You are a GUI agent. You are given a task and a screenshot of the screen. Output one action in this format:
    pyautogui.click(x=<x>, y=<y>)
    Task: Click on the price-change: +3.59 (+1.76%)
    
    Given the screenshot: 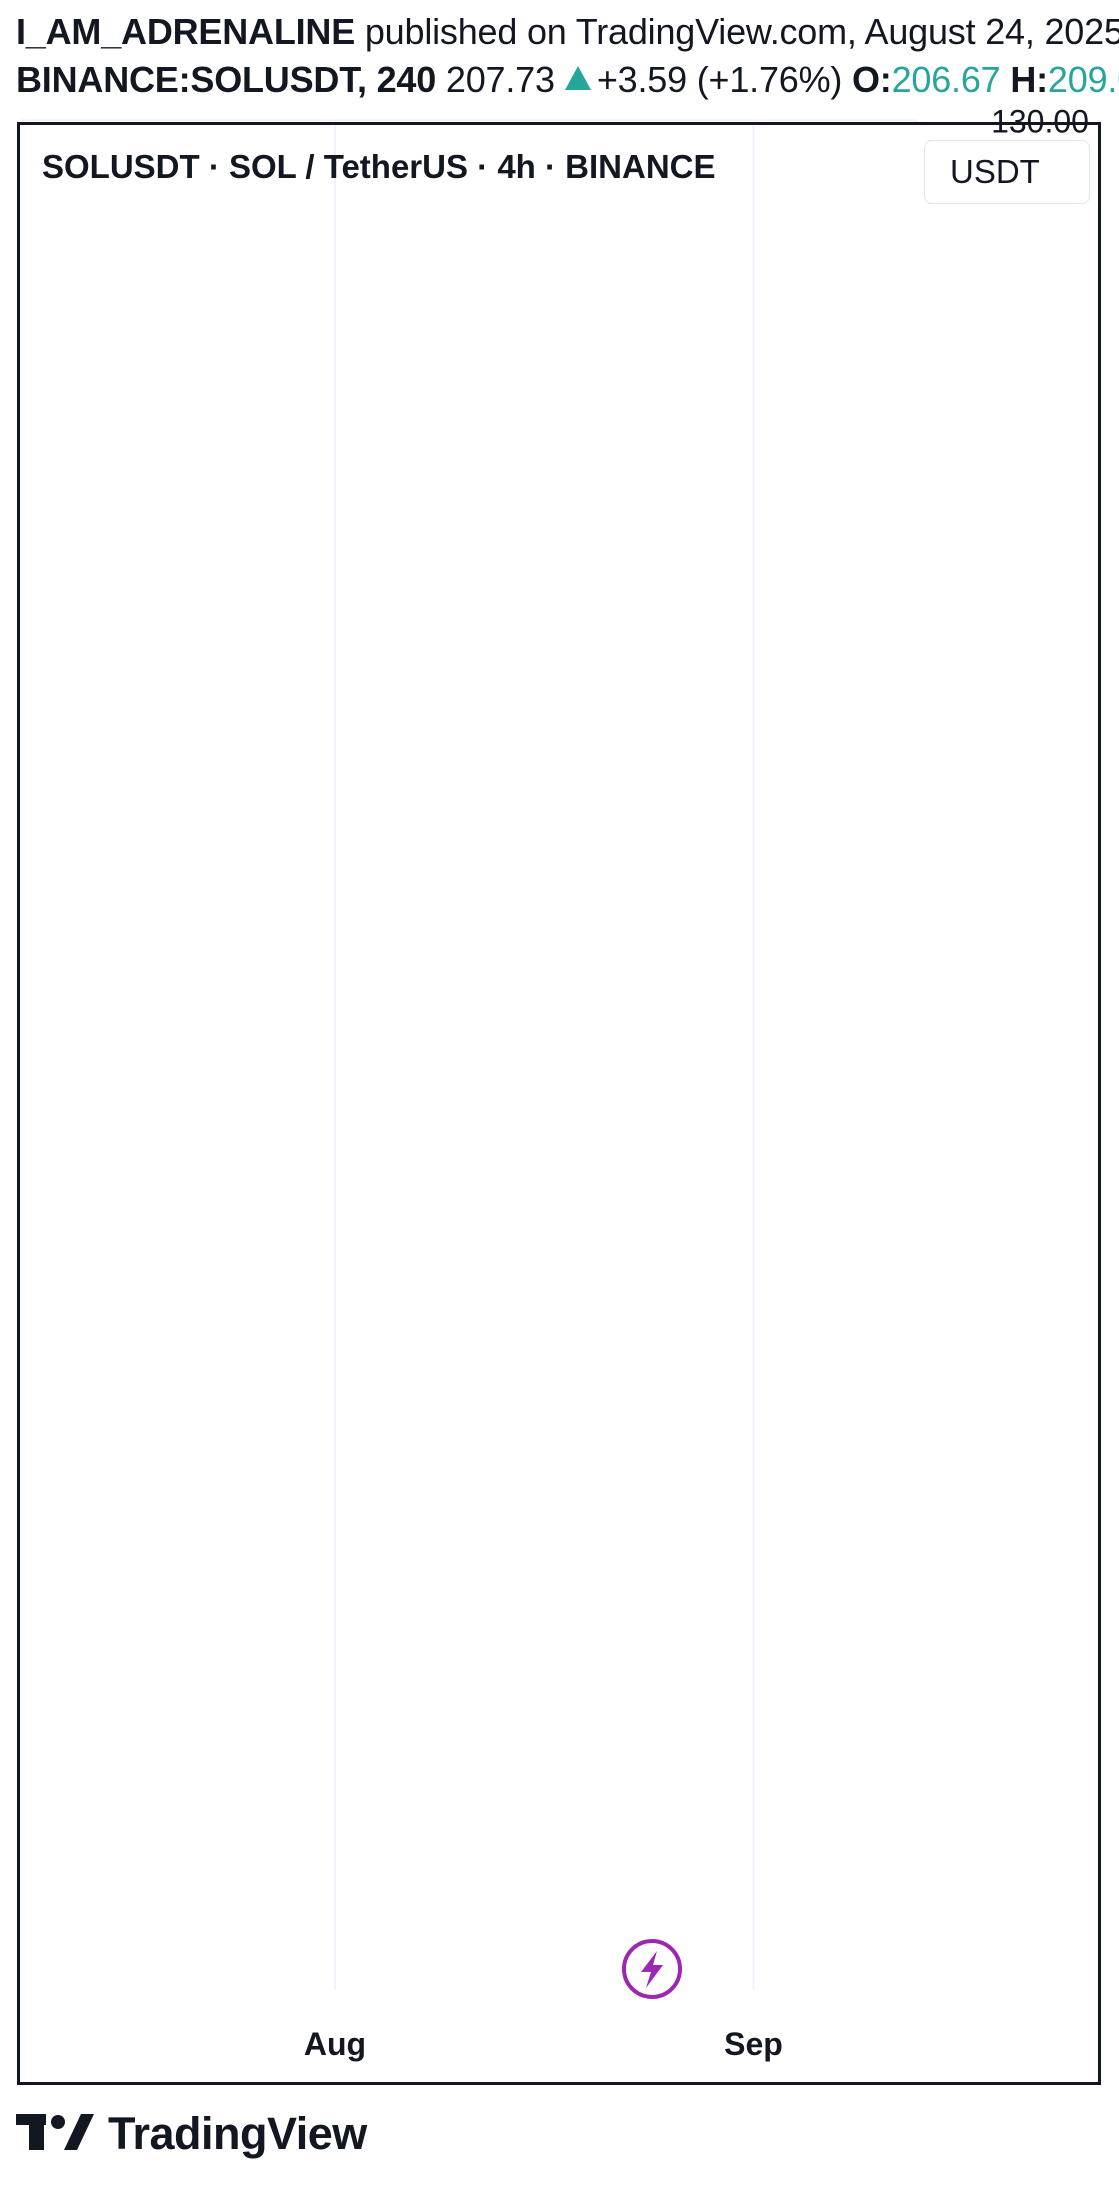 What is the action you would take?
    pyautogui.click(x=719, y=79)
    